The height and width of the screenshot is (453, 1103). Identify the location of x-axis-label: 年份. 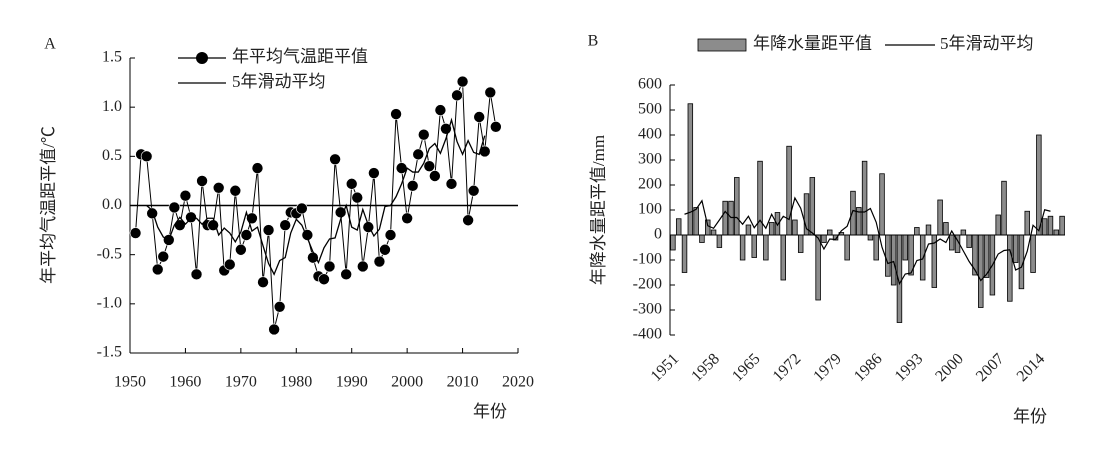
(1030, 416).